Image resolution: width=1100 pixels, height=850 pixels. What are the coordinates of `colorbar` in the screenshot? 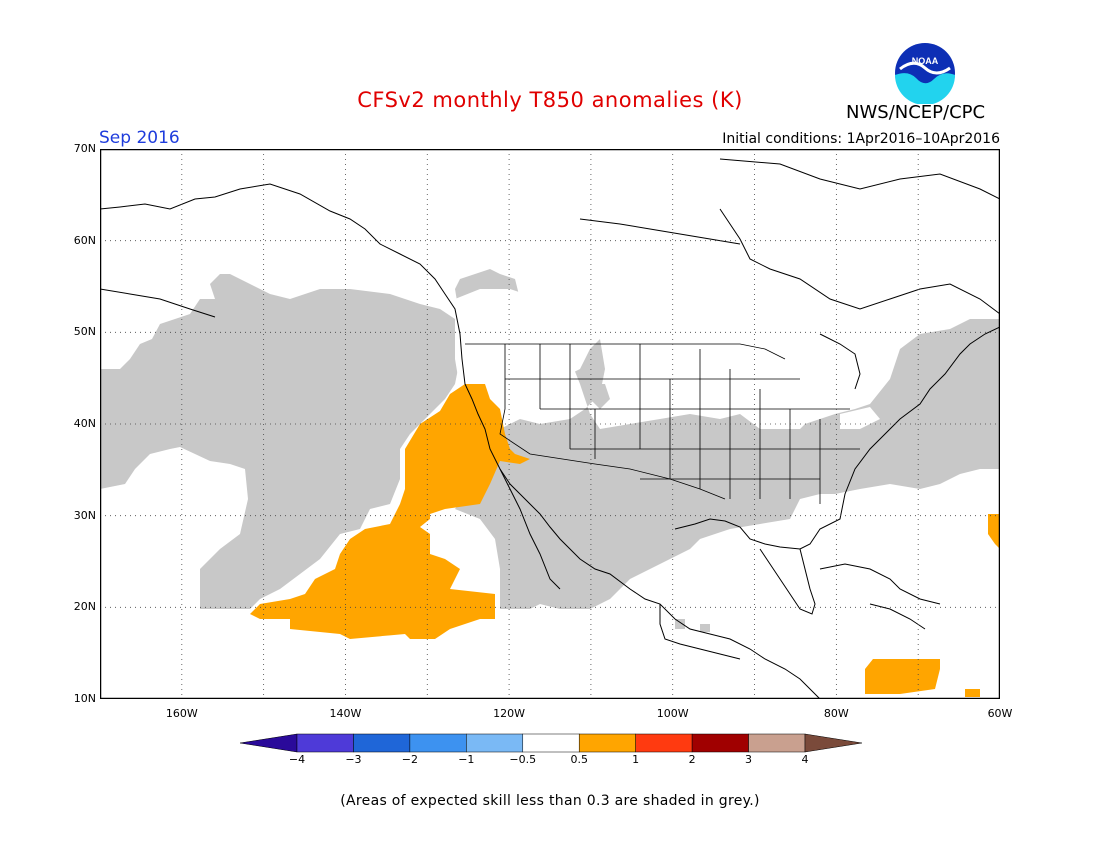 It's located at (551, 743).